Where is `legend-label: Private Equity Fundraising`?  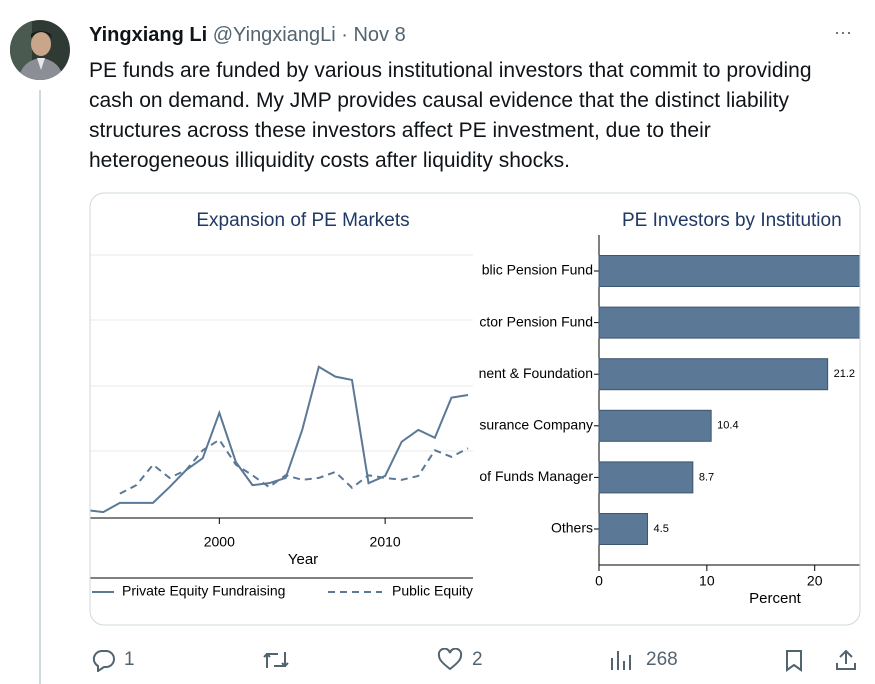
legend-label: Private Equity Fundraising is located at coordinates (203, 591).